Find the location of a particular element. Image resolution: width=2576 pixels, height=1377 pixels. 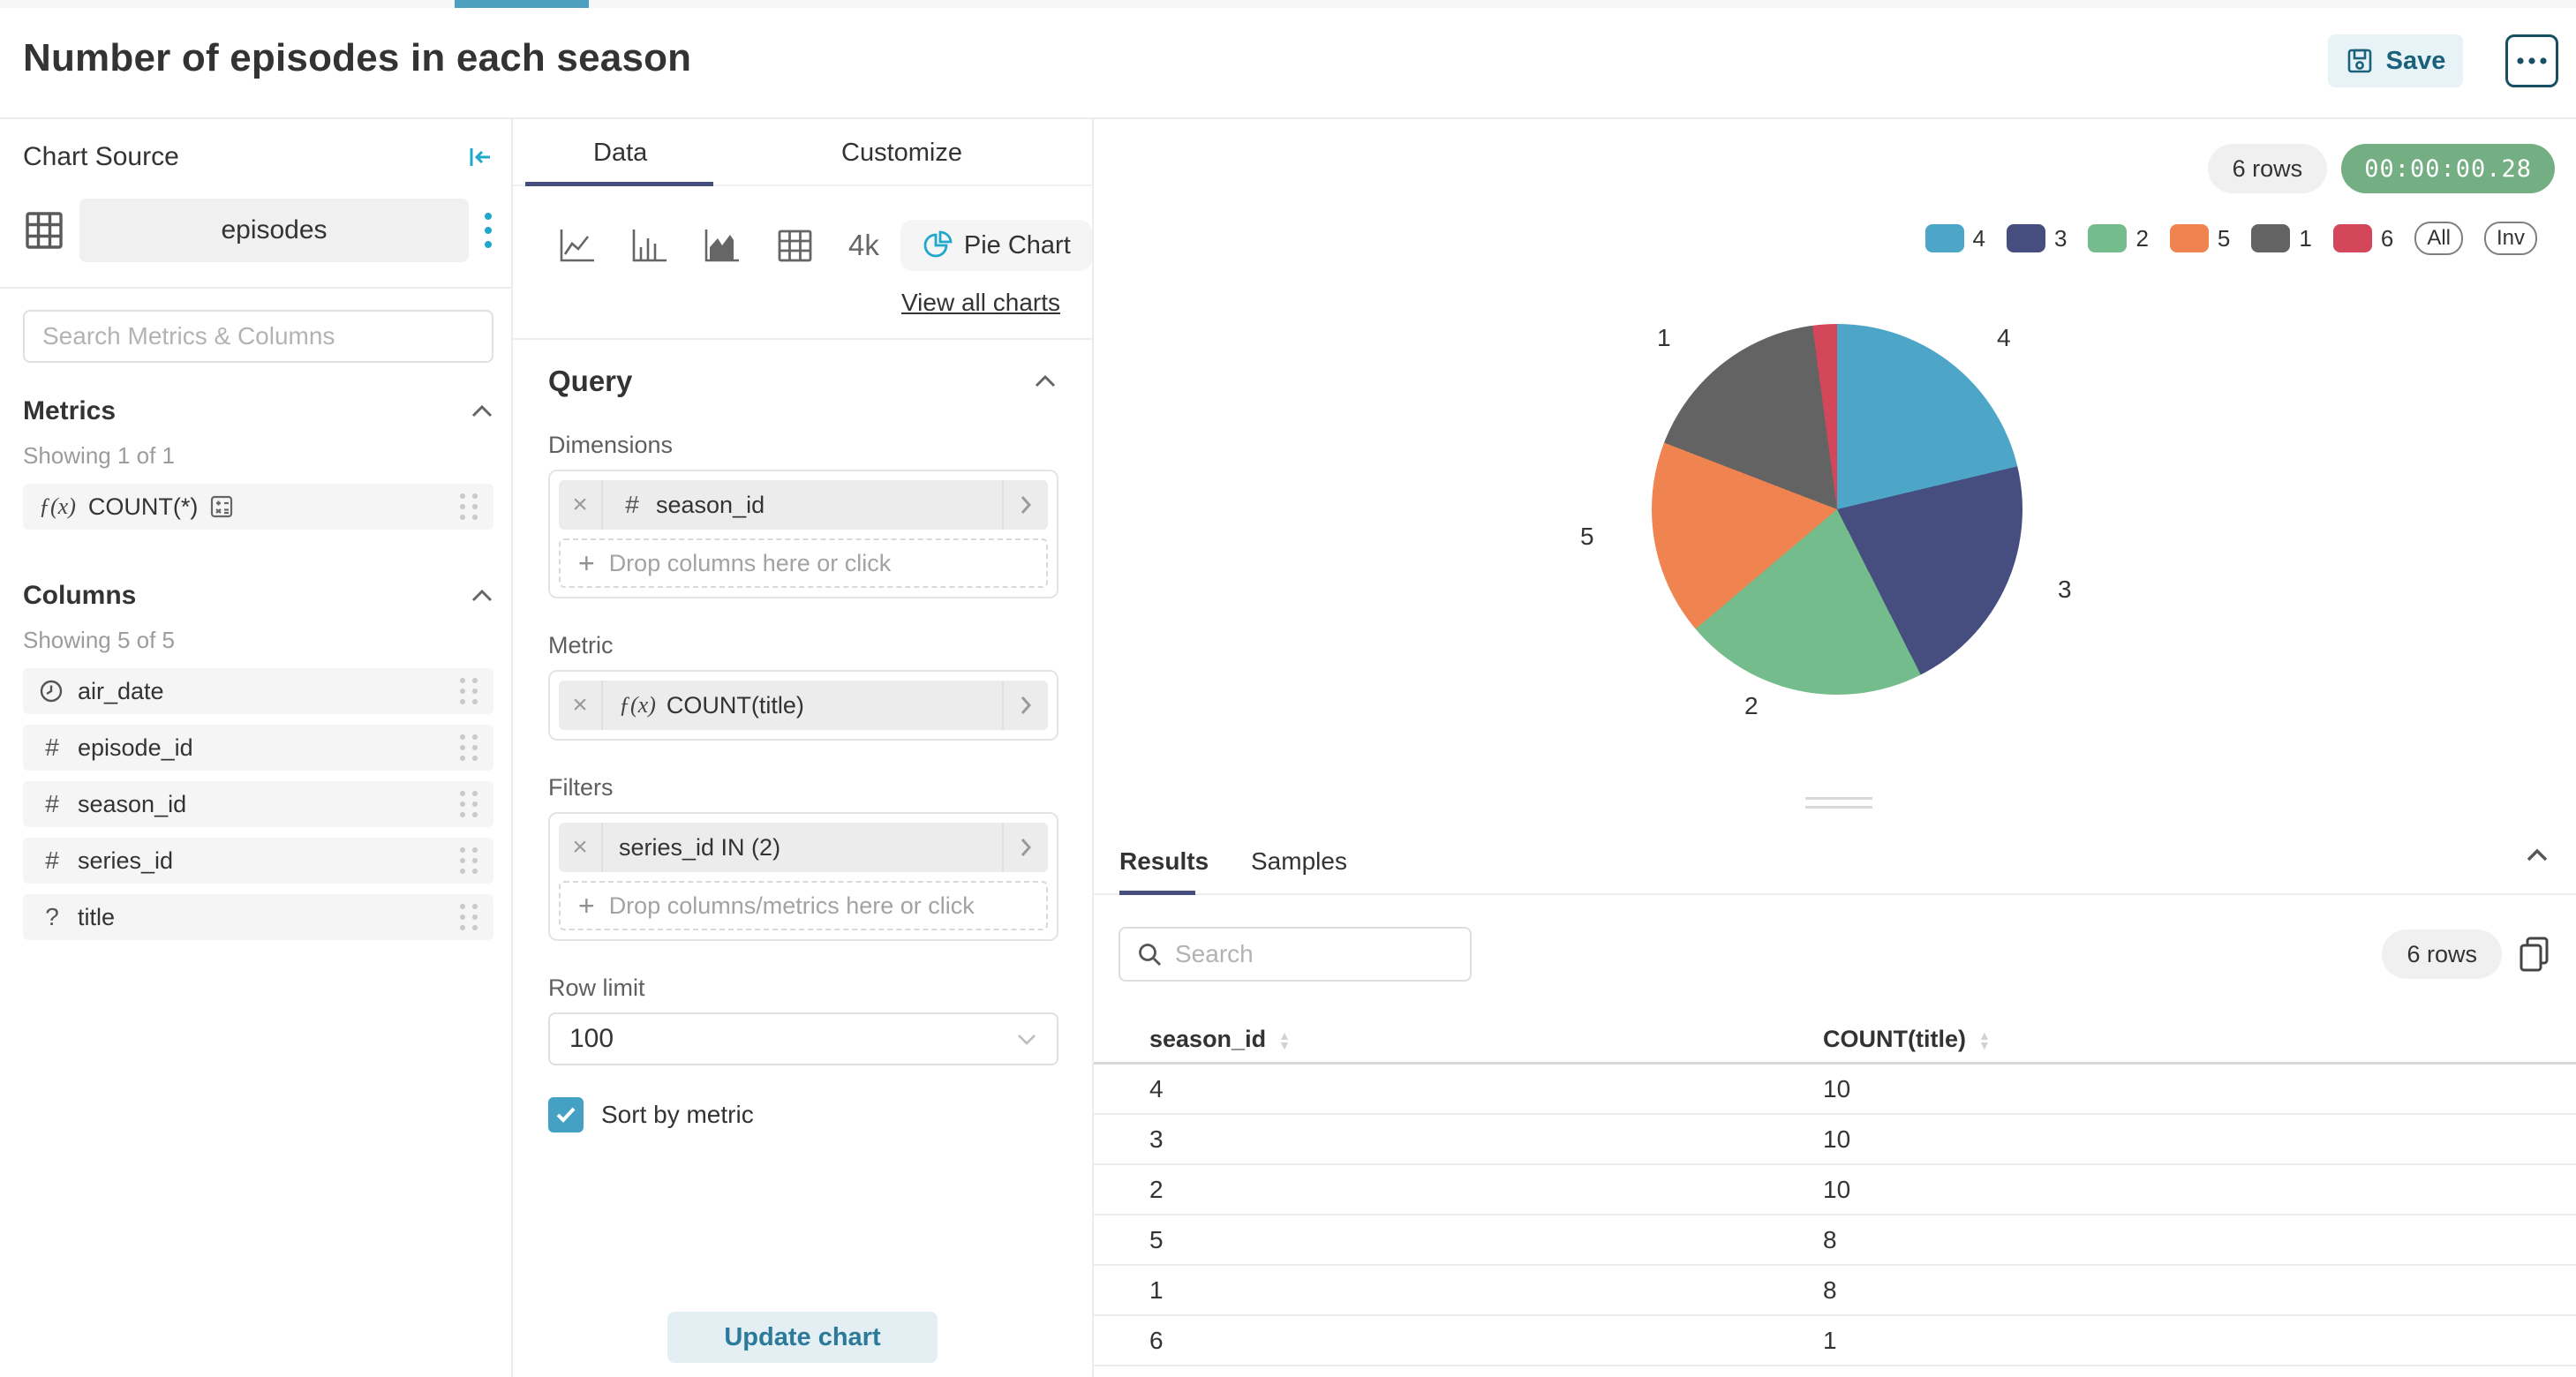

dimension-pill-season-id: × # season_id is located at coordinates (804, 505).